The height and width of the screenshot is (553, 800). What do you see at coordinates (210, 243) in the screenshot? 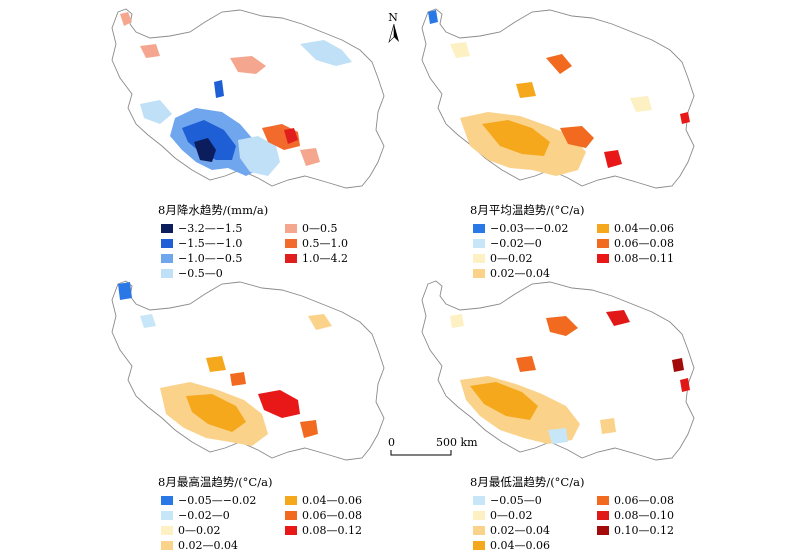
I see `legend-label: −1.5—−1.0` at bounding box center [210, 243].